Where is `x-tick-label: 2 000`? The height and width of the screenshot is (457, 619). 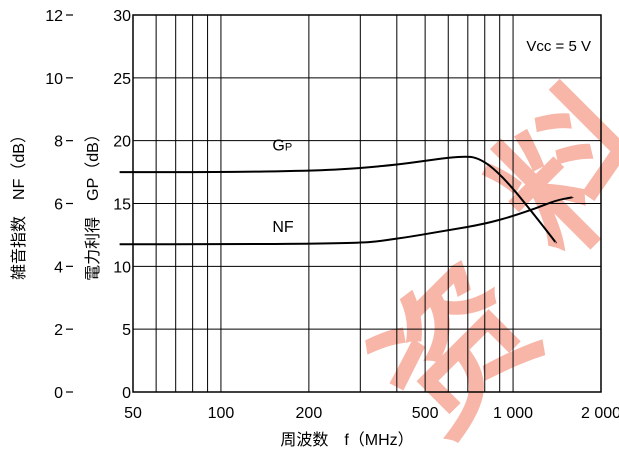 x-tick-label: 2 000 is located at coordinates (600, 413).